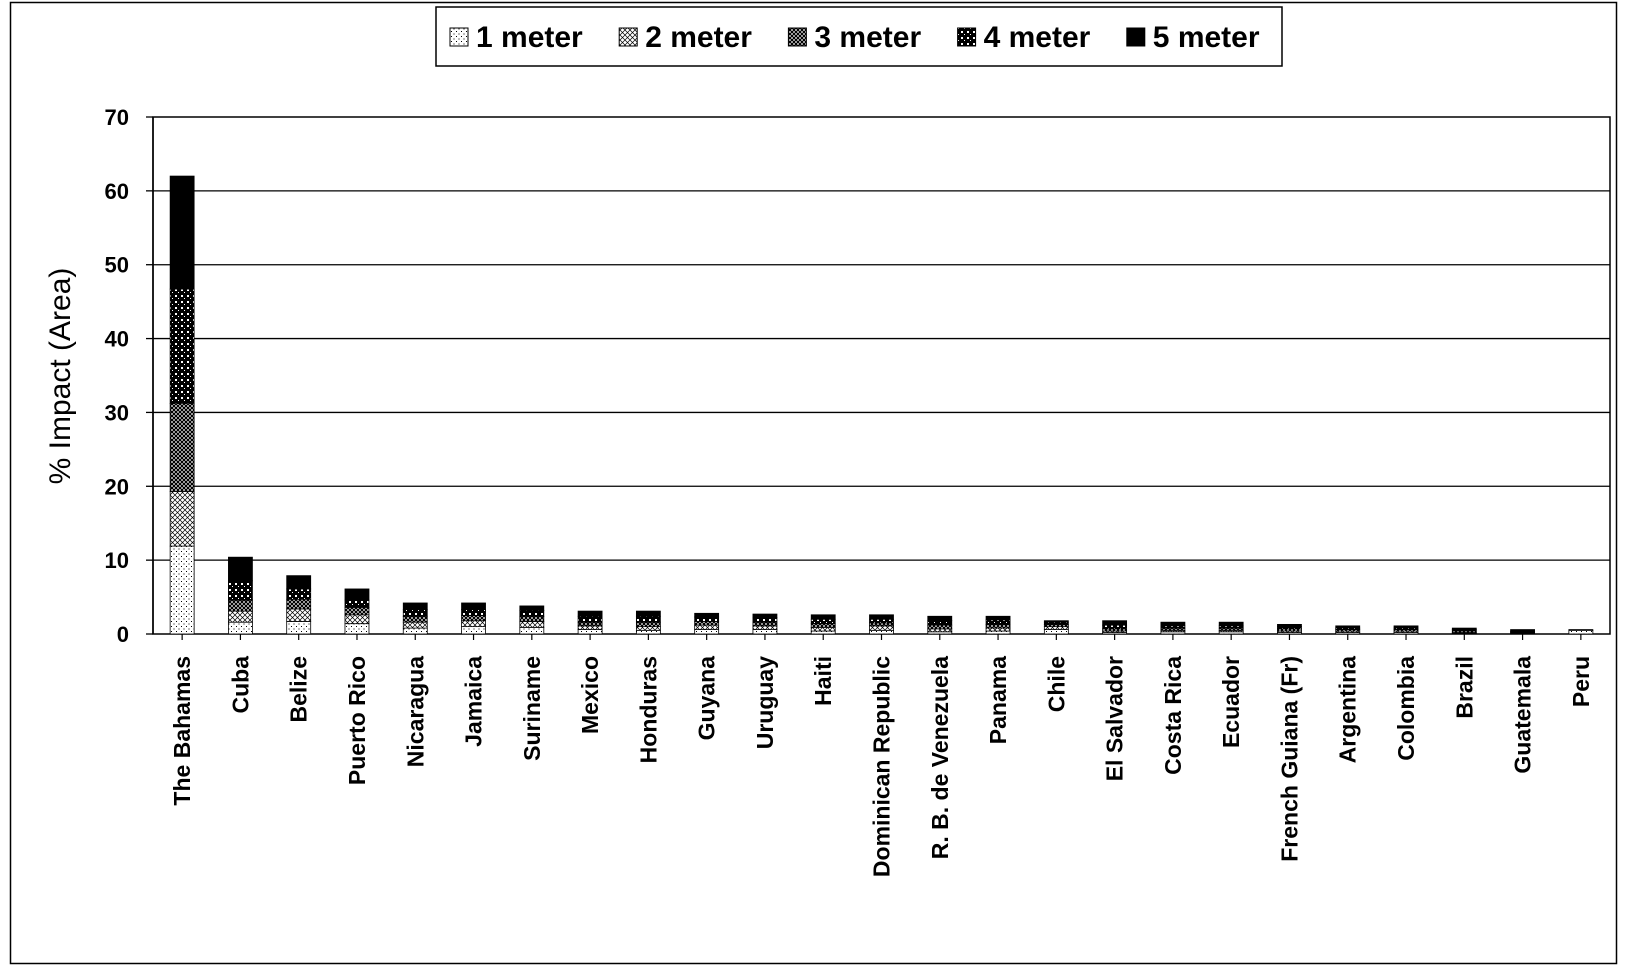 The width and height of the screenshot is (1627, 971). Describe the element at coordinates (1037, 37) in the screenshot. I see `legend-label: 4 meter` at that location.